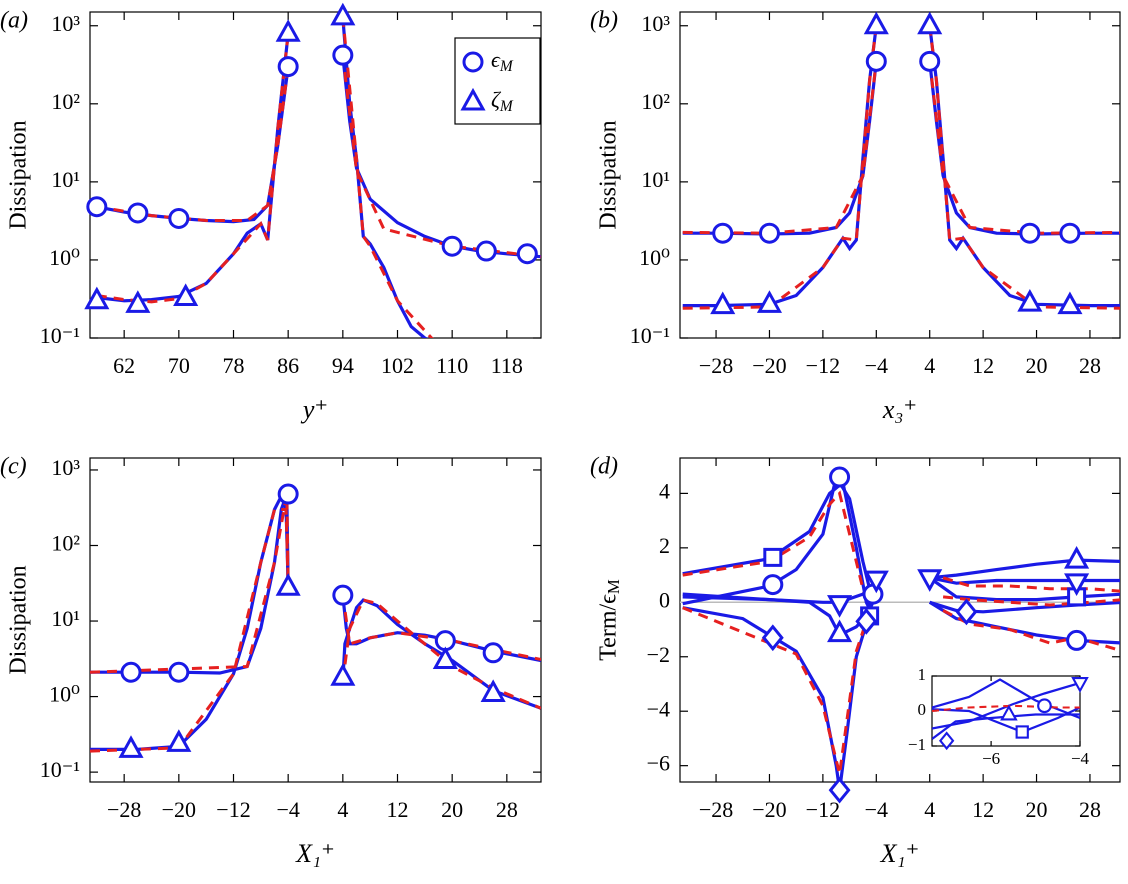 Image resolution: width=1128 pixels, height=884 pixels. Describe the element at coordinates (604, 21) in the screenshot. I see `panel-label: (b)` at that location.